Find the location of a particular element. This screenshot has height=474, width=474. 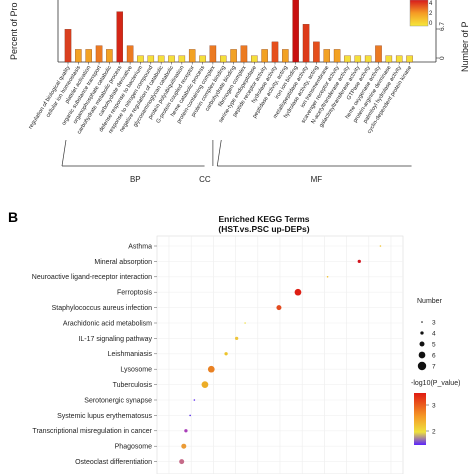

size-legend-label: 3 is located at coordinates (434, 322).